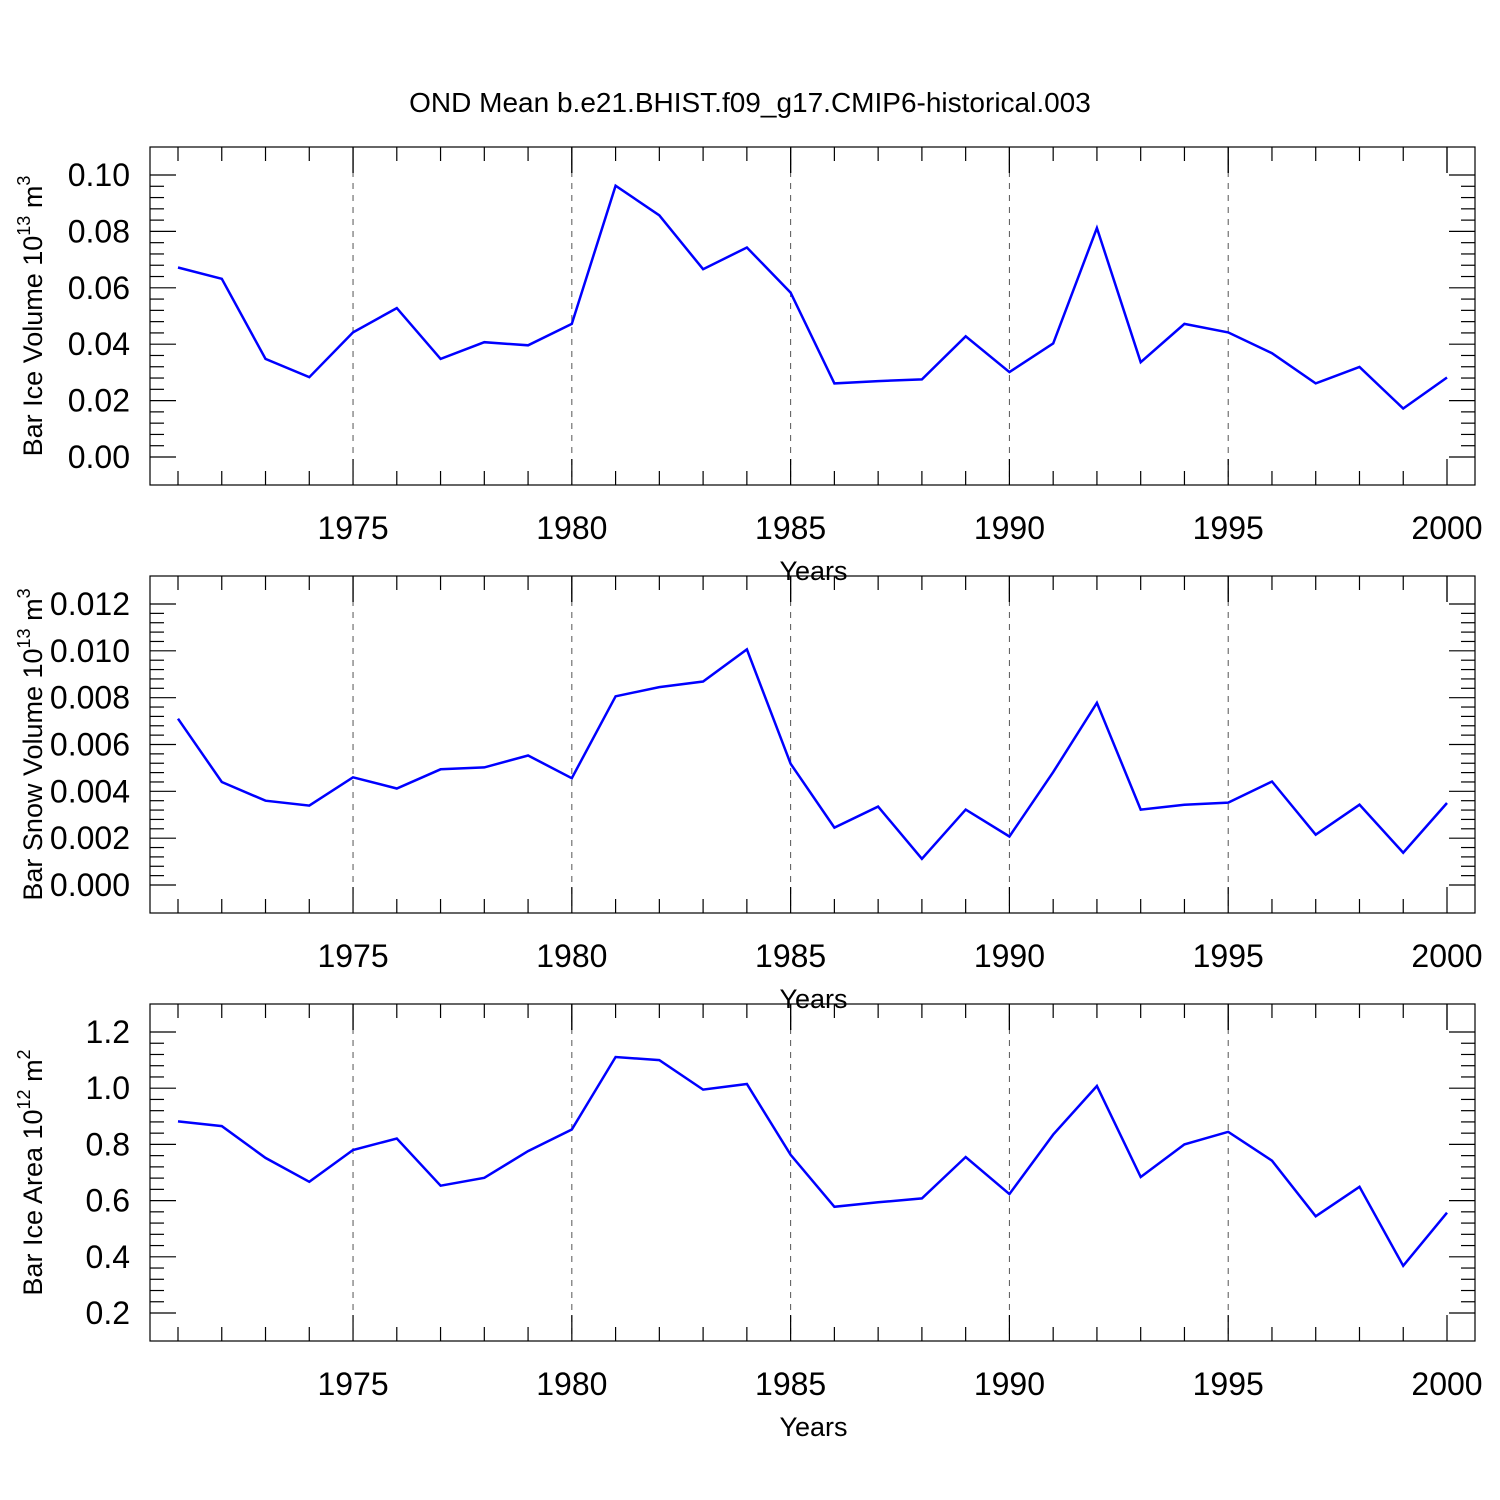 The image size is (1500, 1500). I want to click on y-tick-label: 0.006, so click(90, 745).